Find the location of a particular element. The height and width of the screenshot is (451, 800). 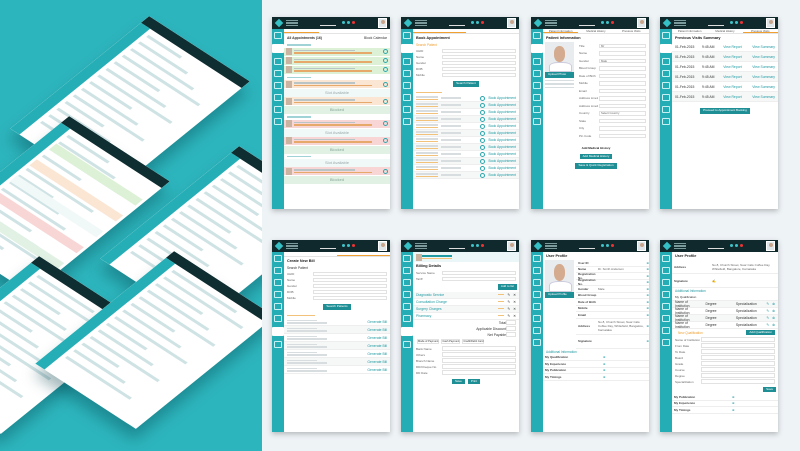

print-button: Print is located at coordinates (473, 381).